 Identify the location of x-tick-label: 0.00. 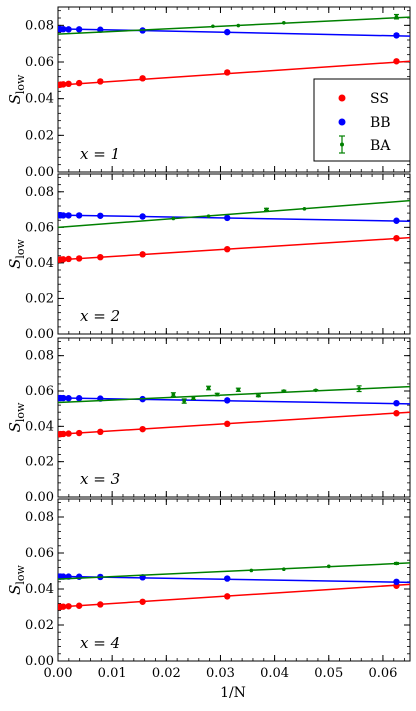
(58, 673).